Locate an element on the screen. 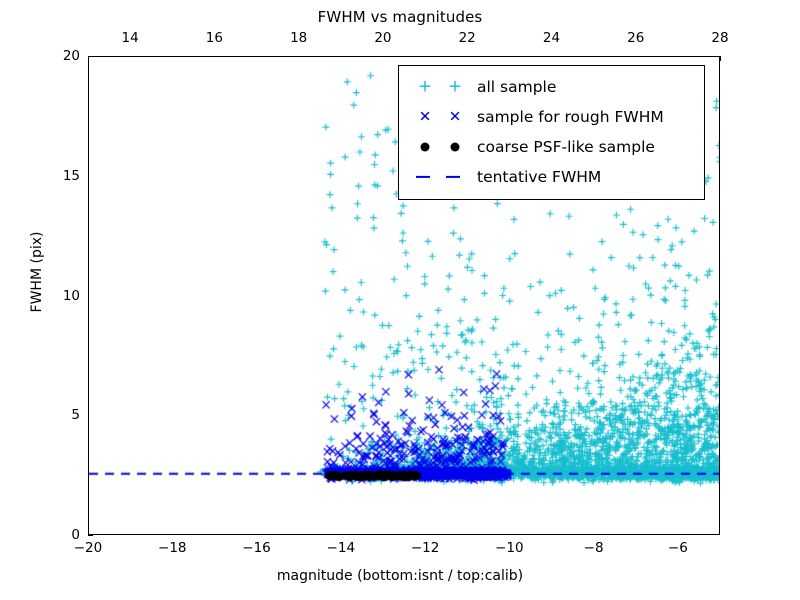  x-axis-label: magnitude (bottom:isnt / top:calib) is located at coordinates (400, 576).